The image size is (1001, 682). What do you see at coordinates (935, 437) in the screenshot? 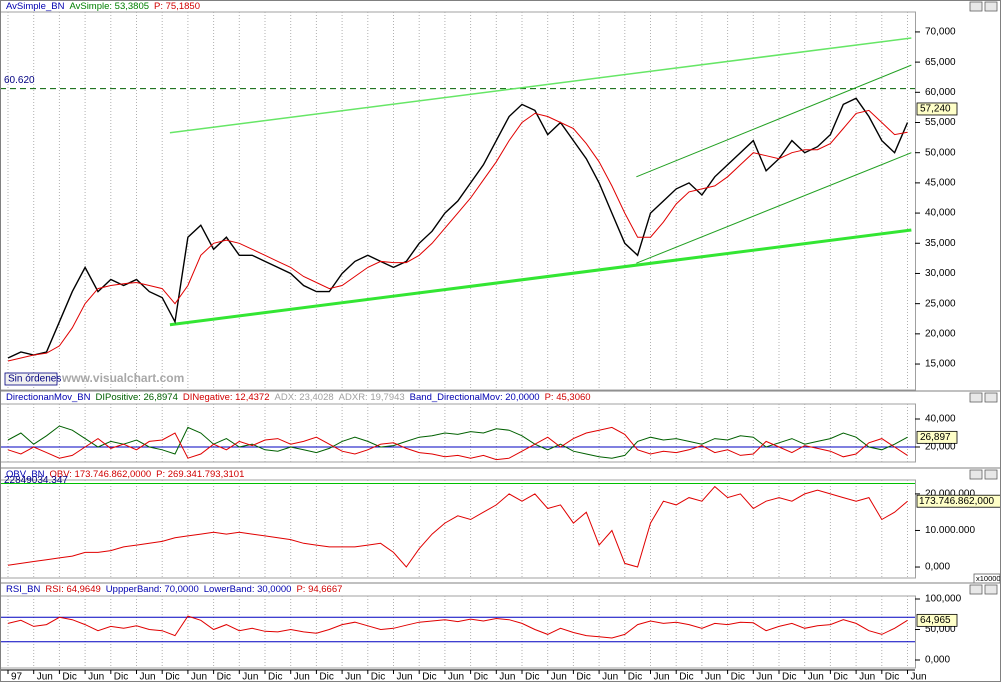
I see `last-value-label: 26,897` at bounding box center [935, 437].